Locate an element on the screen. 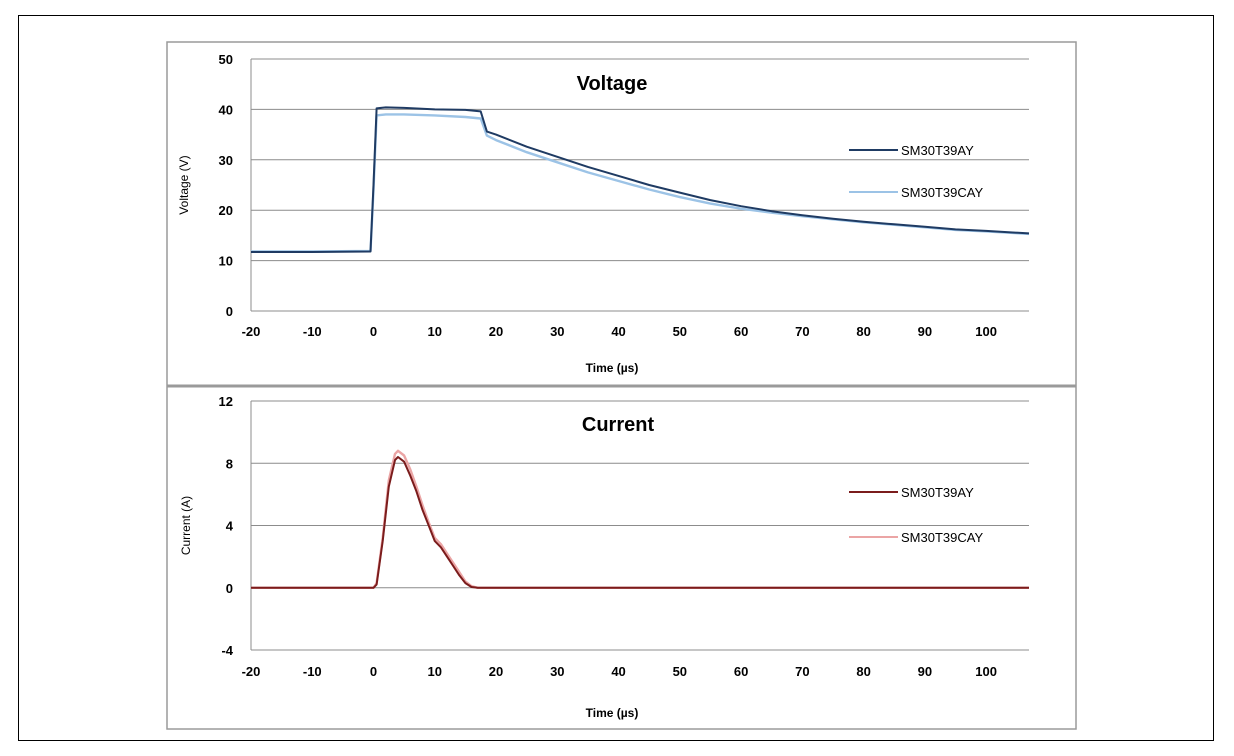 The height and width of the screenshot is (756, 1234). voltage-y-tick-label: 40 is located at coordinates (226, 109).